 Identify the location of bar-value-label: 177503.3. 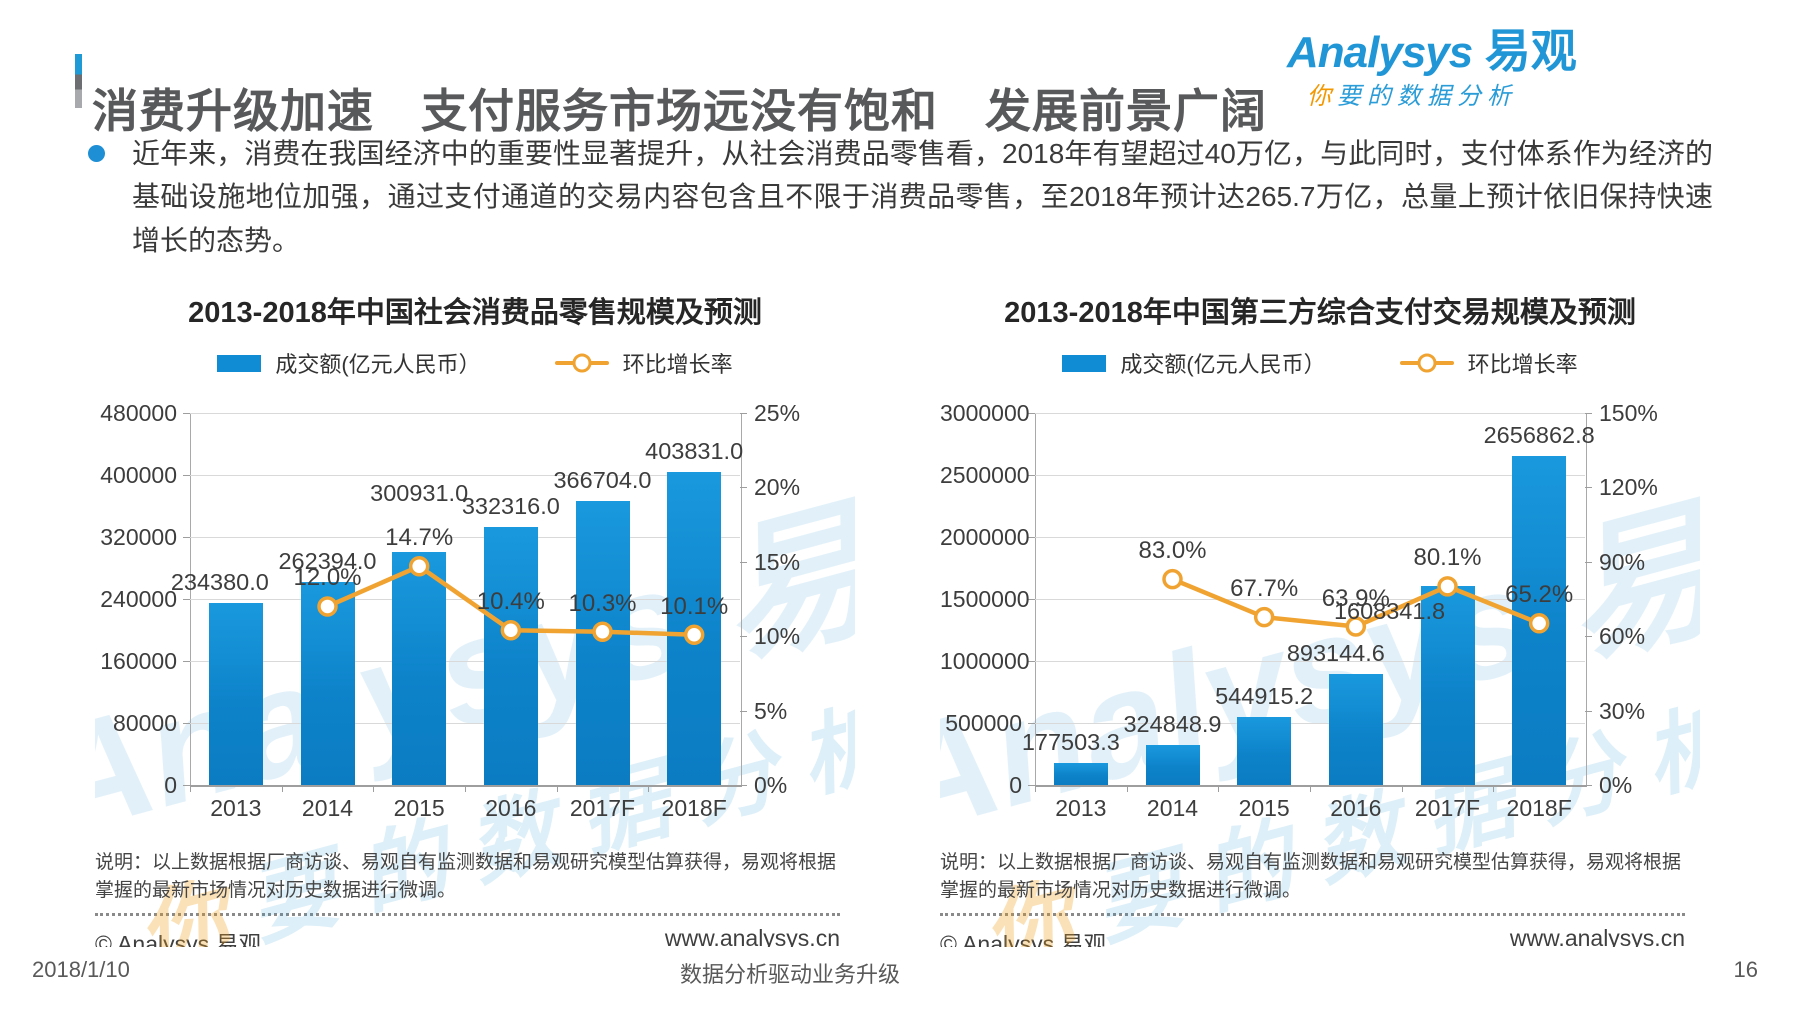
(1070, 741).